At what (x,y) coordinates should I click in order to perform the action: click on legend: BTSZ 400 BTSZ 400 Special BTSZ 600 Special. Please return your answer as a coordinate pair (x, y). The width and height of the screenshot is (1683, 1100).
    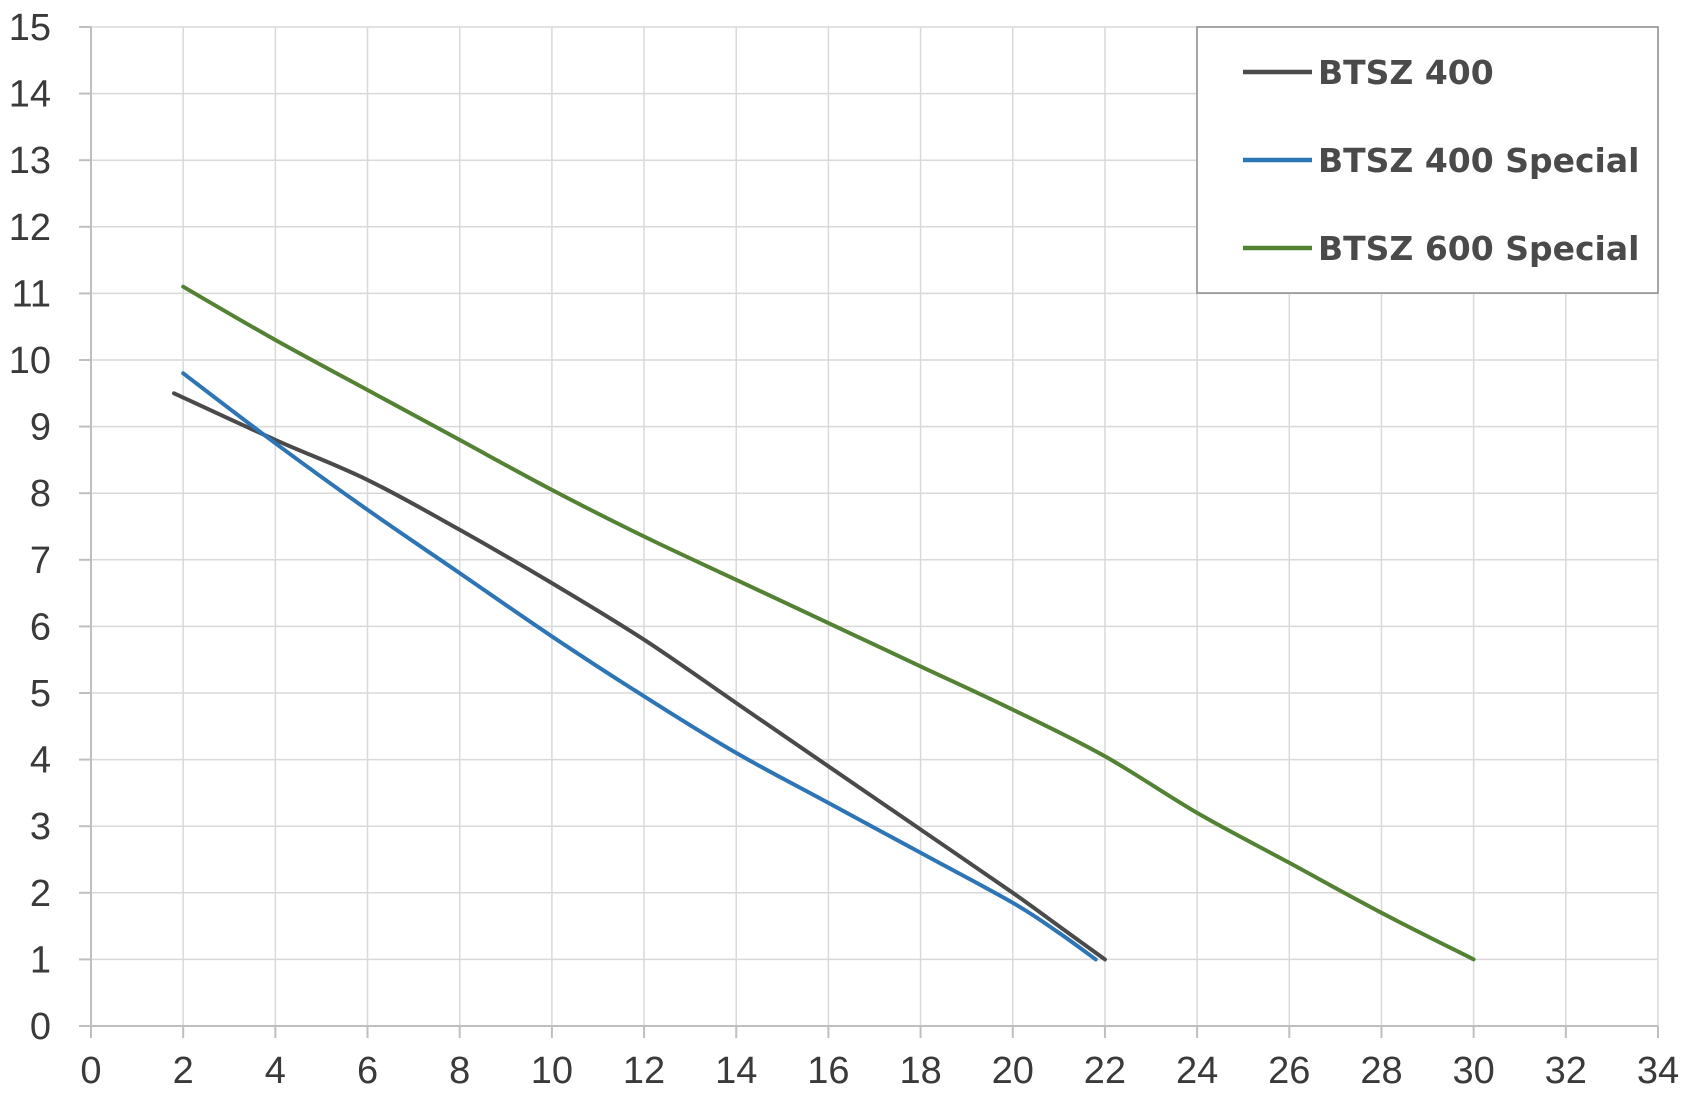
    Looking at the image, I should click on (1427, 160).